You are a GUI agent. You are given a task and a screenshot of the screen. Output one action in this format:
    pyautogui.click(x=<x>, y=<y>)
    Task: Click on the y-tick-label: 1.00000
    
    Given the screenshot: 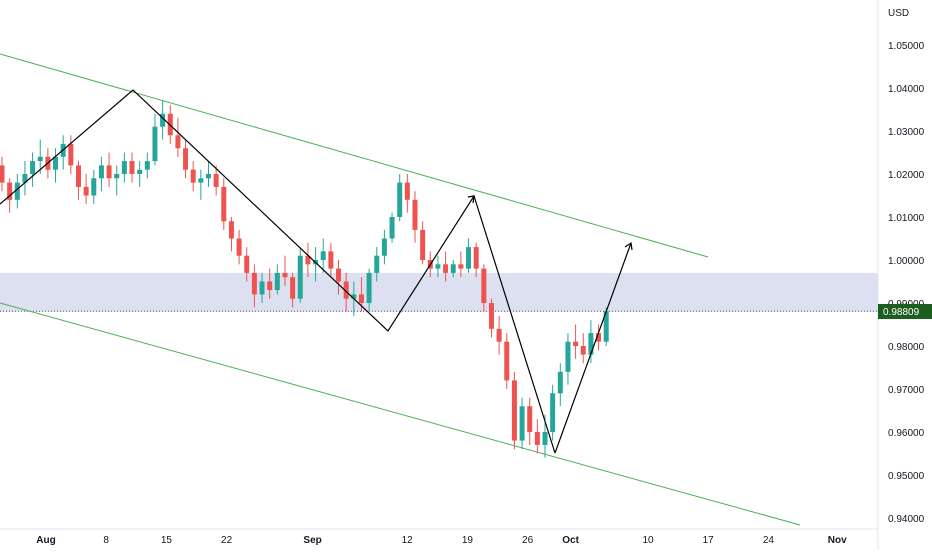 What is the action you would take?
    pyautogui.click(x=906, y=261)
    